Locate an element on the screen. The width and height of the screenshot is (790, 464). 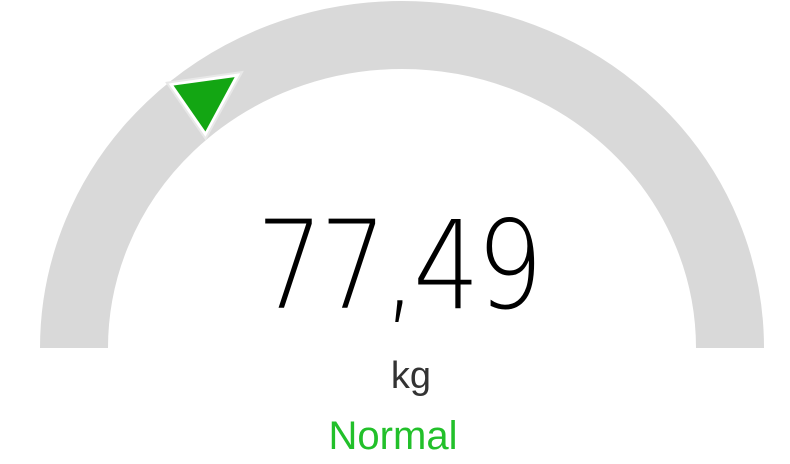
gauge-unit: kg is located at coordinates (411, 376).